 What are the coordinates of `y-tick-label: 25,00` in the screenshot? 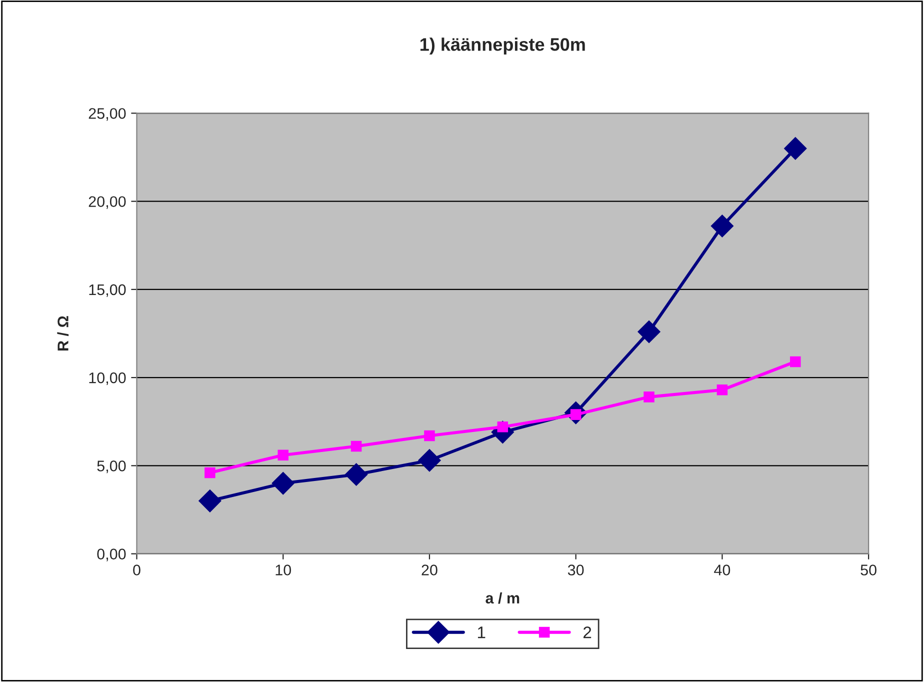 It's located at (107, 114).